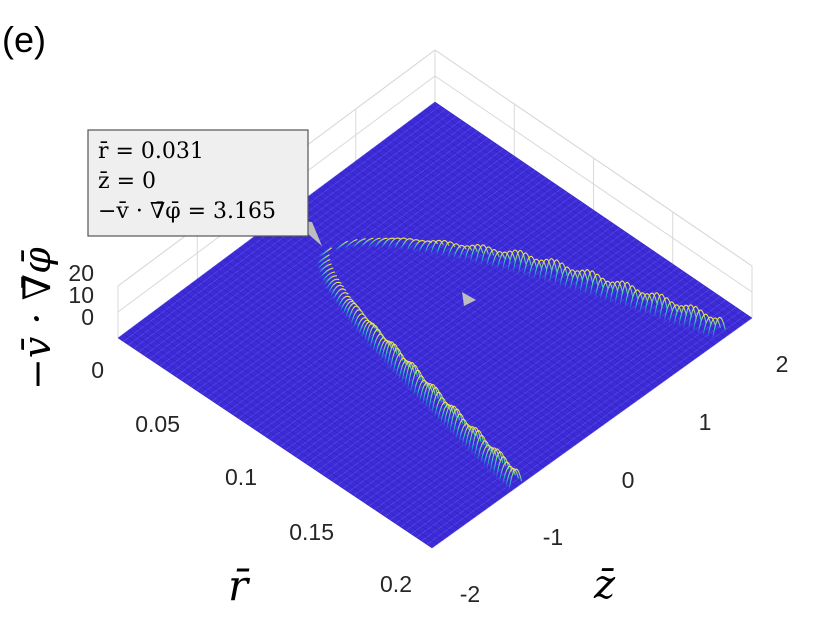 Image resolution: width=840 pixels, height=630 pixels. What do you see at coordinates (396, 584) in the screenshot?
I see `r-tick-label: 0.2` at bounding box center [396, 584].